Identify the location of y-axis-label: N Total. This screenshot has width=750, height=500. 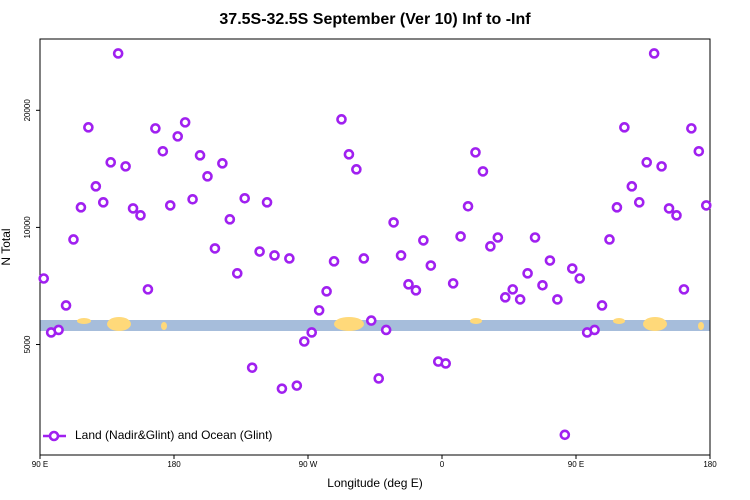
(6, 246).